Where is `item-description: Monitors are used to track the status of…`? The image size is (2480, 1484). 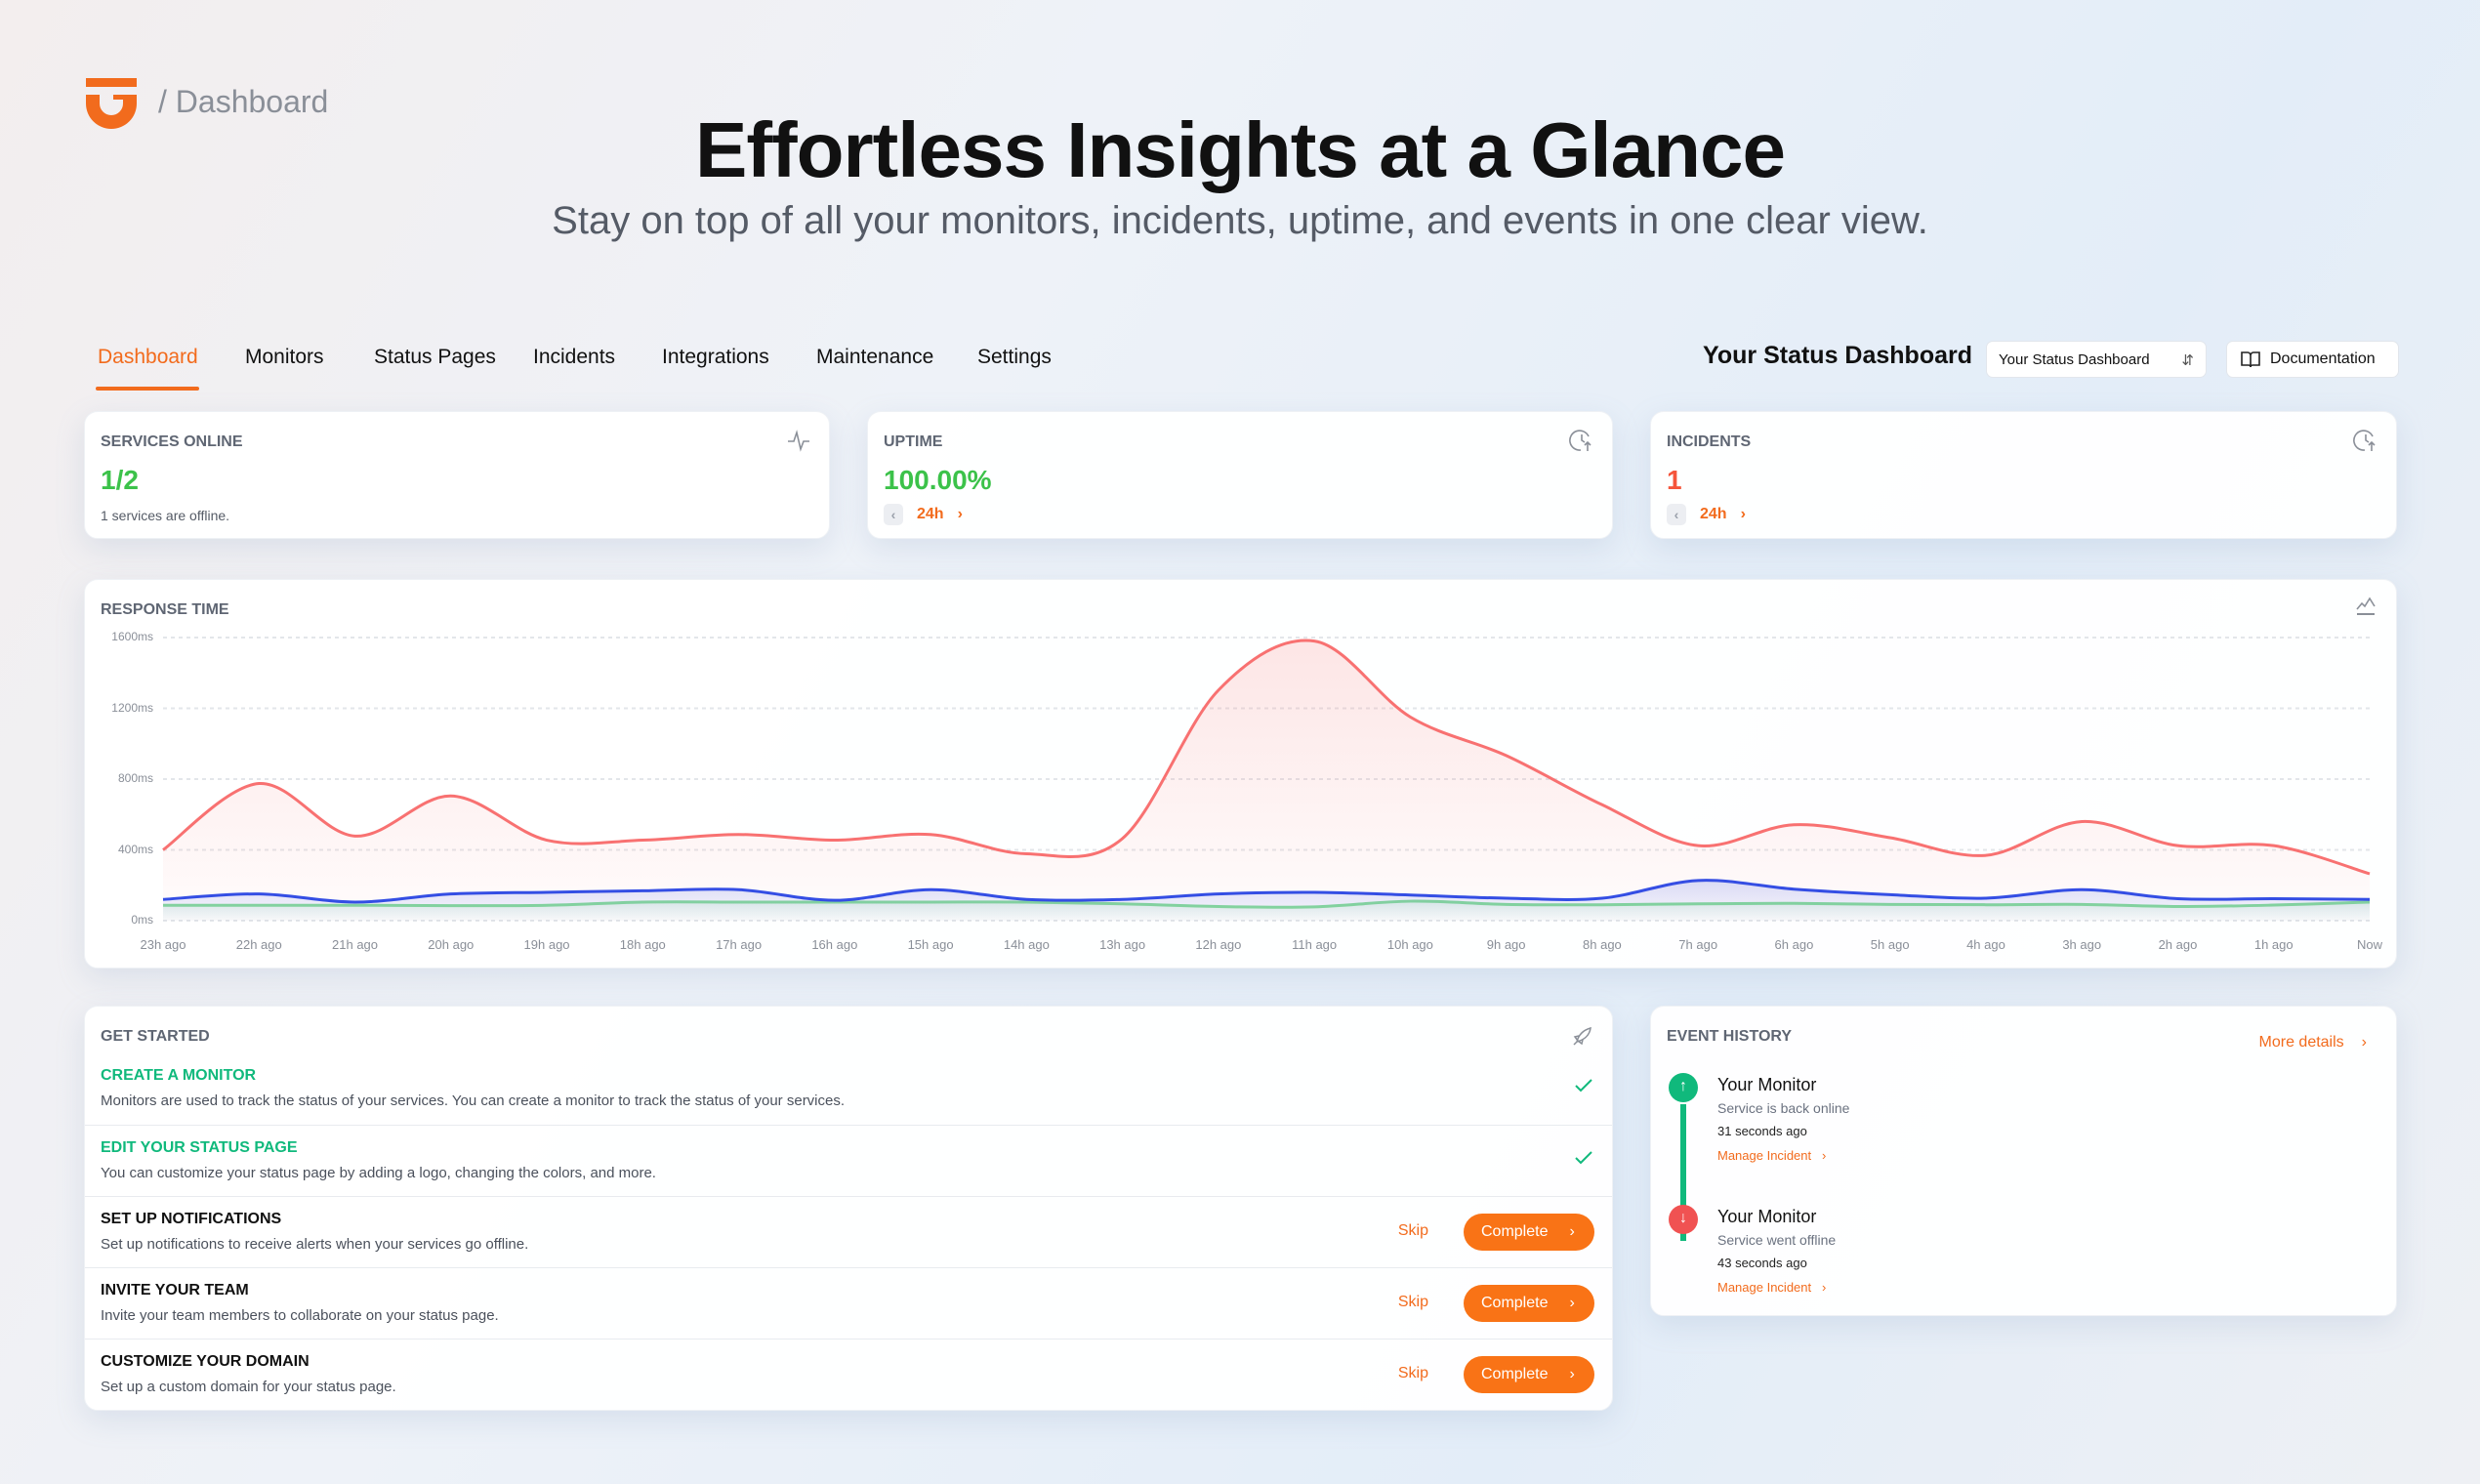
item-description: Monitors are used to track the status of… is located at coordinates (473, 1101).